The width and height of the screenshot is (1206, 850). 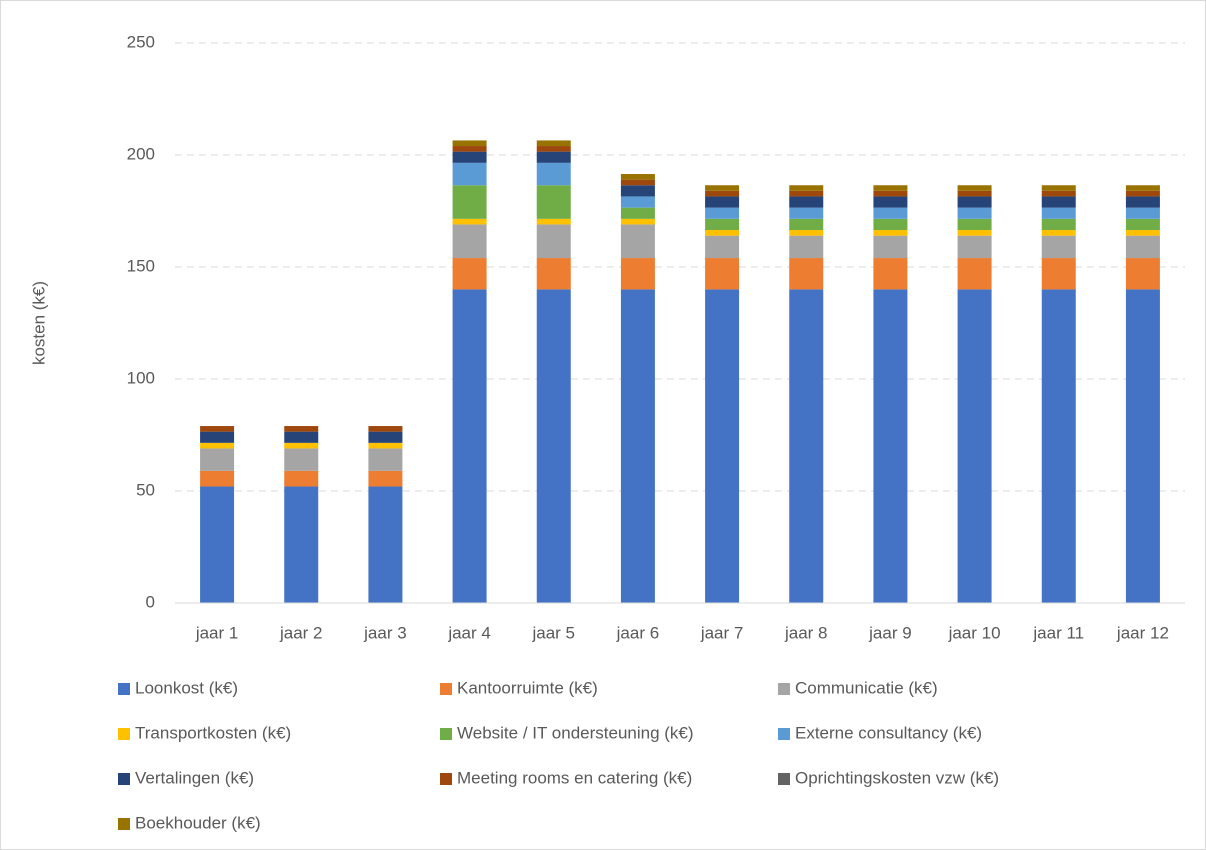 What do you see at coordinates (638, 632) in the screenshot?
I see `x-tick-label: jaar 6` at bounding box center [638, 632].